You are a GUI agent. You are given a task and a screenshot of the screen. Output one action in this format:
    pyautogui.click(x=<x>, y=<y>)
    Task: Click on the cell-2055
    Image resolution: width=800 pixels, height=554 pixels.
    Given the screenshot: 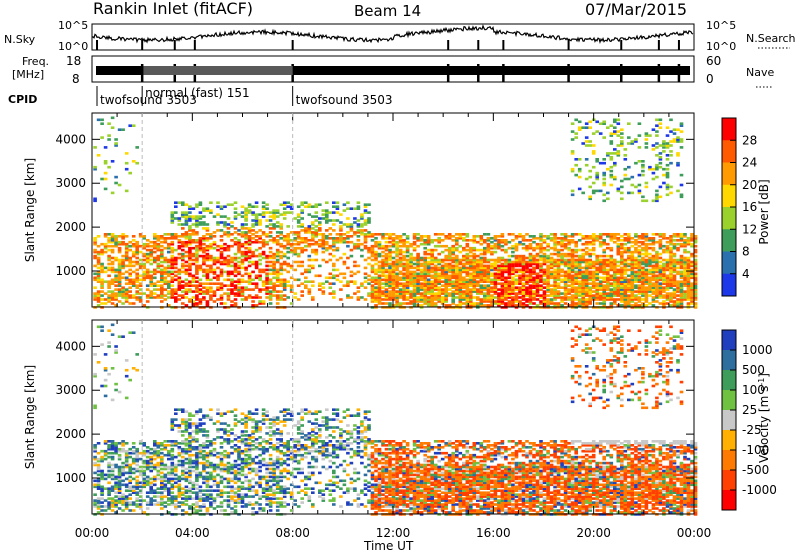 What is the action you would take?
    pyautogui.click(x=407, y=291)
    